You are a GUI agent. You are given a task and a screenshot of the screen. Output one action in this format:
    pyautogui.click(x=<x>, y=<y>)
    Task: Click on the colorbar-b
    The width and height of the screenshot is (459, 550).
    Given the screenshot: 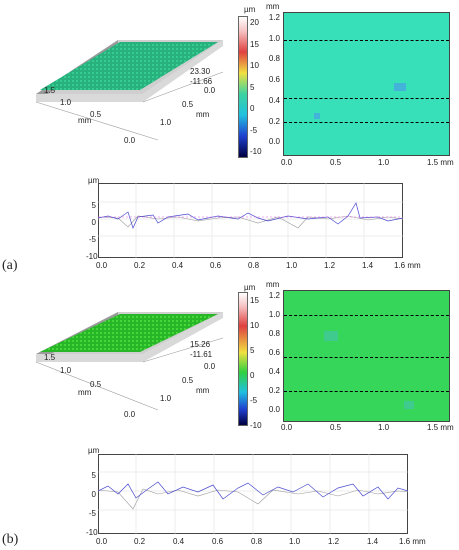 What is the action you would take?
    pyautogui.click(x=243, y=359)
    